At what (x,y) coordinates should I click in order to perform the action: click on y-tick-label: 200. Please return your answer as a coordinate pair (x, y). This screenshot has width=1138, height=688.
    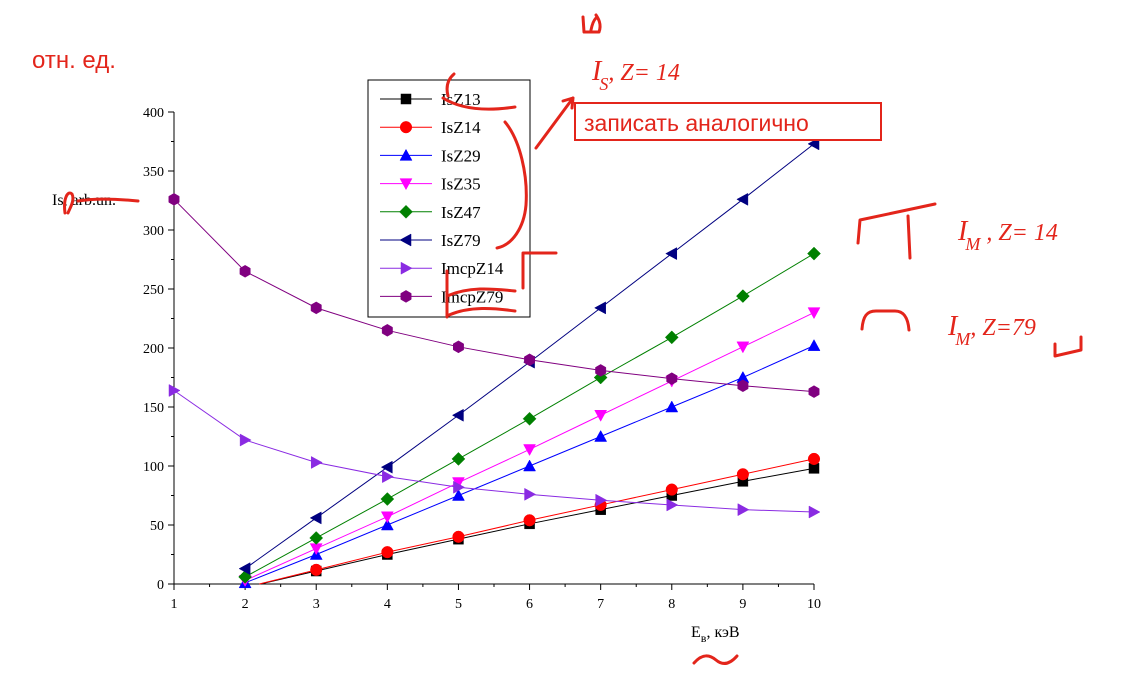
    Looking at the image, I should click on (153, 349).